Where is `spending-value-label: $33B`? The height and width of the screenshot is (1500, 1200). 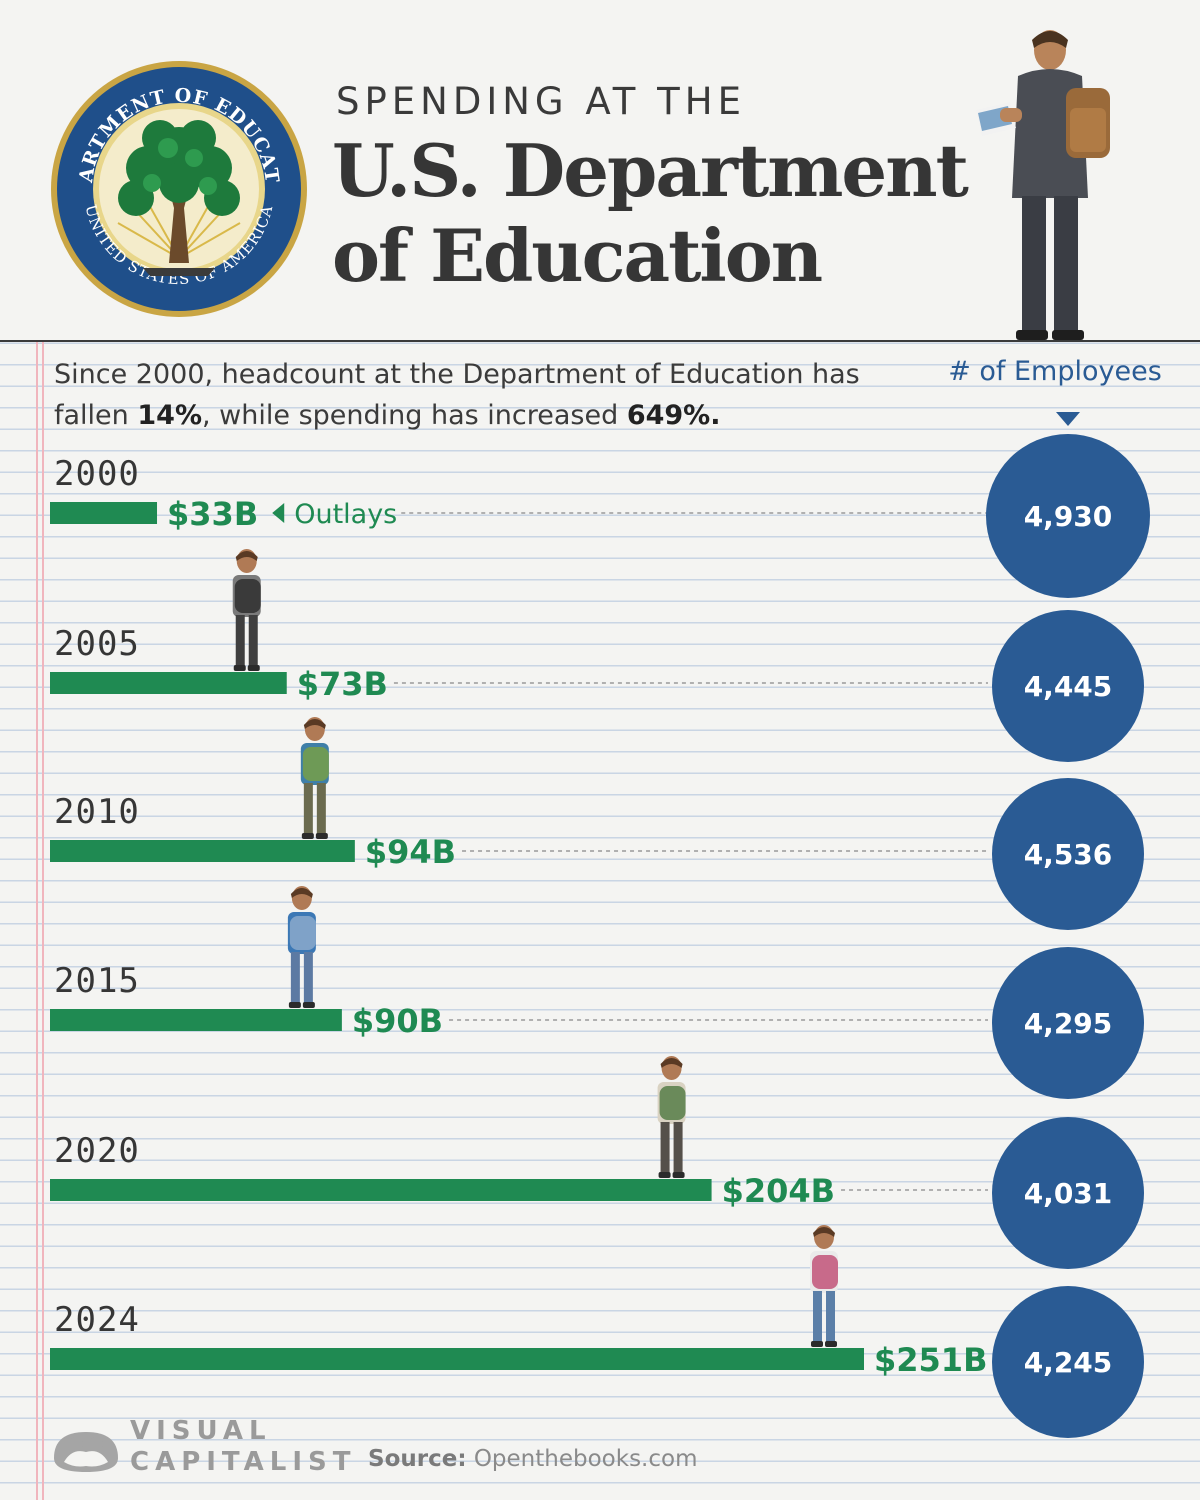
spending-value-label: $33B is located at coordinates (212, 514).